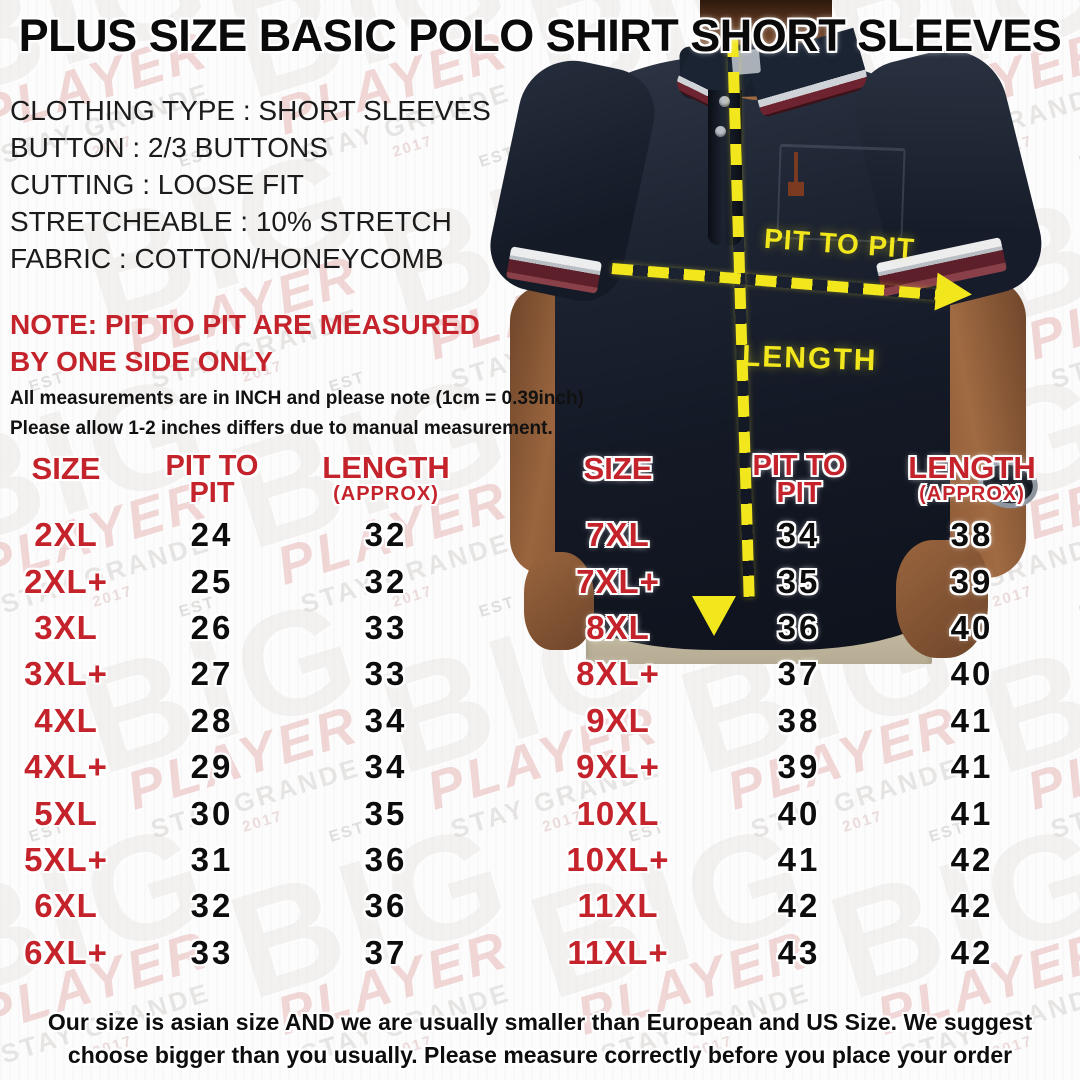 The image size is (1080, 1080). I want to click on size-cell: 11XL+, so click(618, 952).